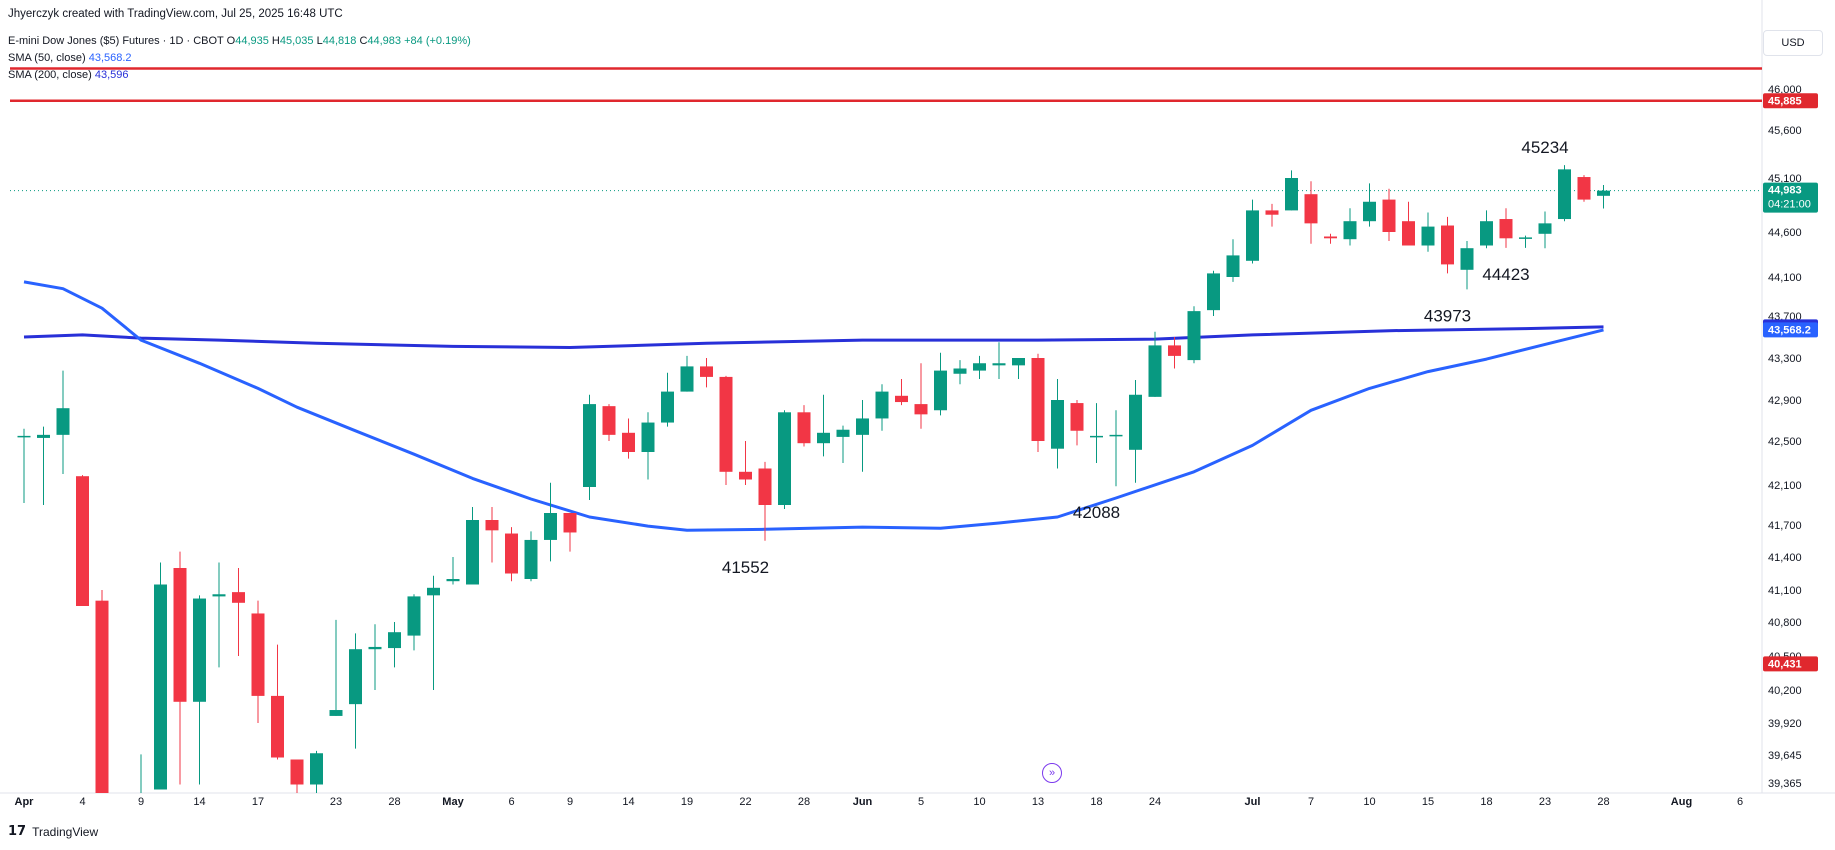 This screenshot has width=1835, height=850. What do you see at coordinates (1793, 43) in the screenshot?
I see `currency-selector: USD` at bounding box center [1793, 43].